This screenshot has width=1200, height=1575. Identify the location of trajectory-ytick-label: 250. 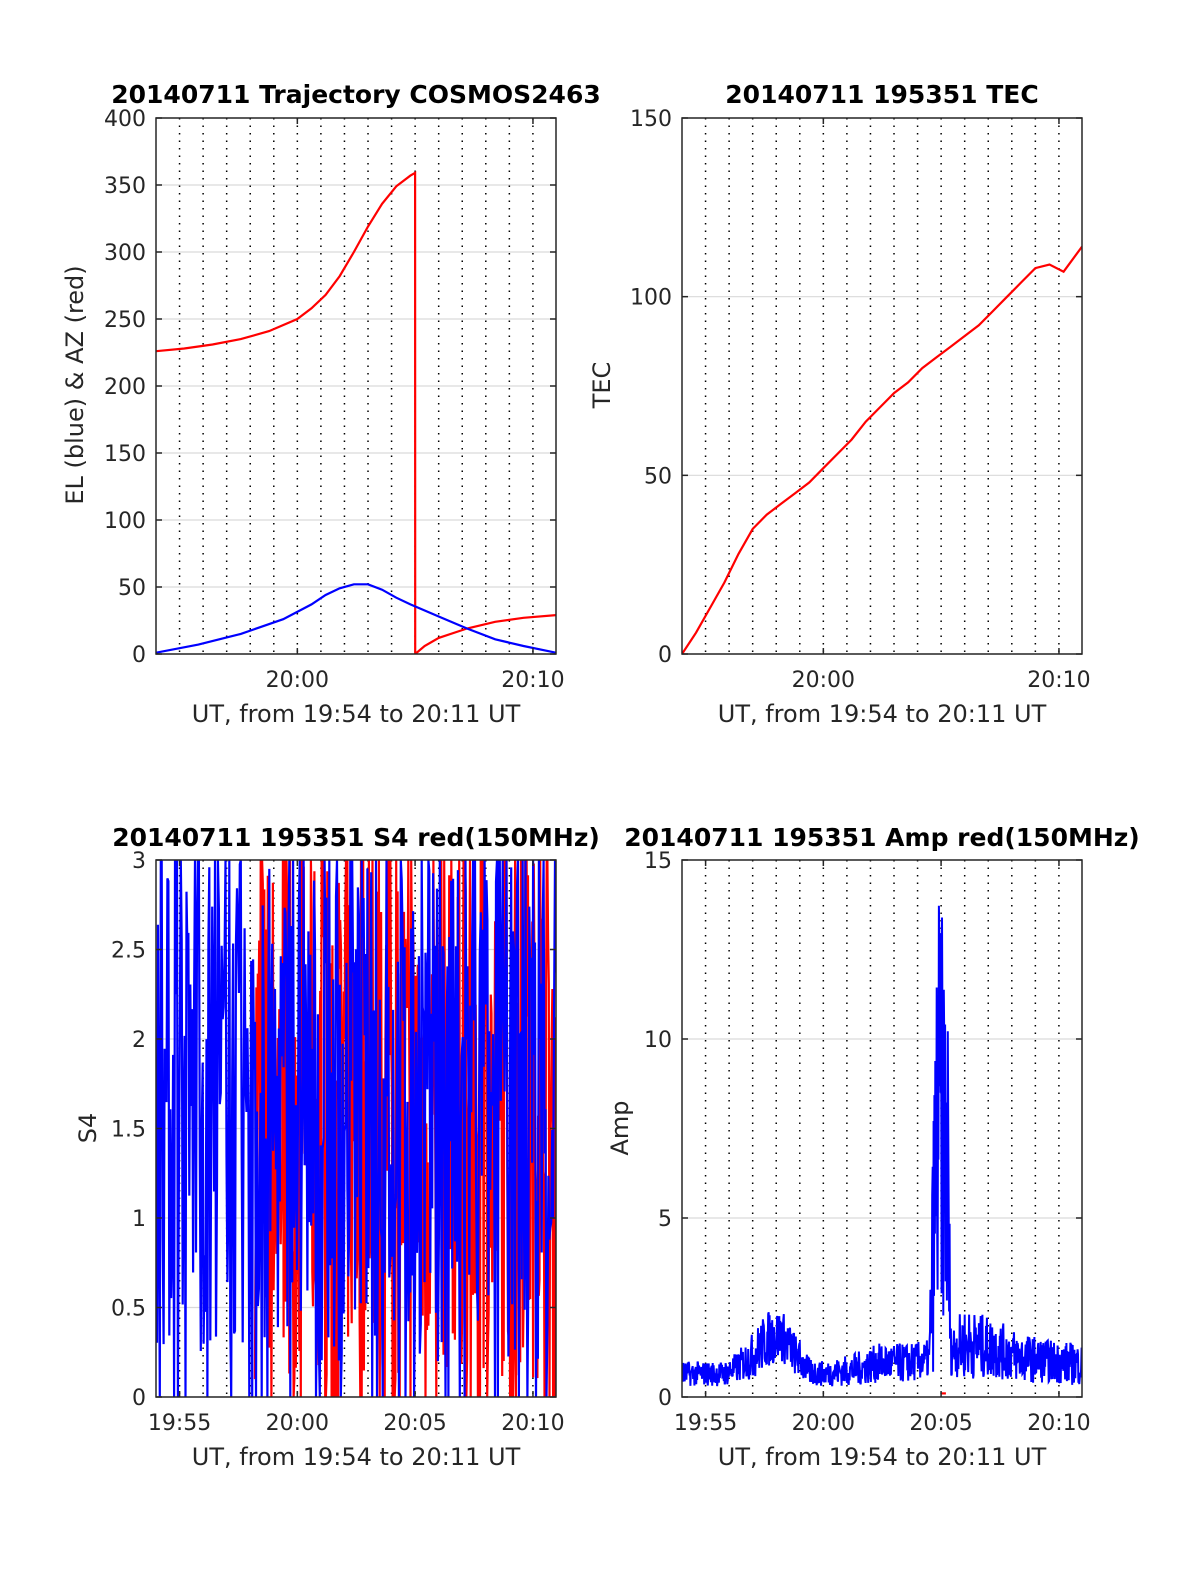
(125, 320).